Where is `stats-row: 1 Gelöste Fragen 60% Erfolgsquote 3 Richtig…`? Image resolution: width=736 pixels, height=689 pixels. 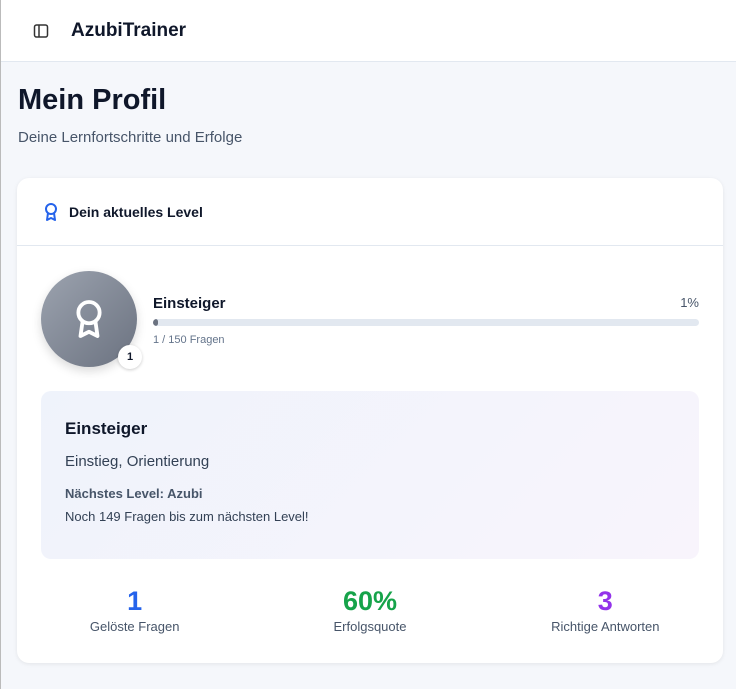 stats-row: 1 Gelöste Fragen 60% Erfolgsquote 3 Richtig… is located at coordinates (370, 610).